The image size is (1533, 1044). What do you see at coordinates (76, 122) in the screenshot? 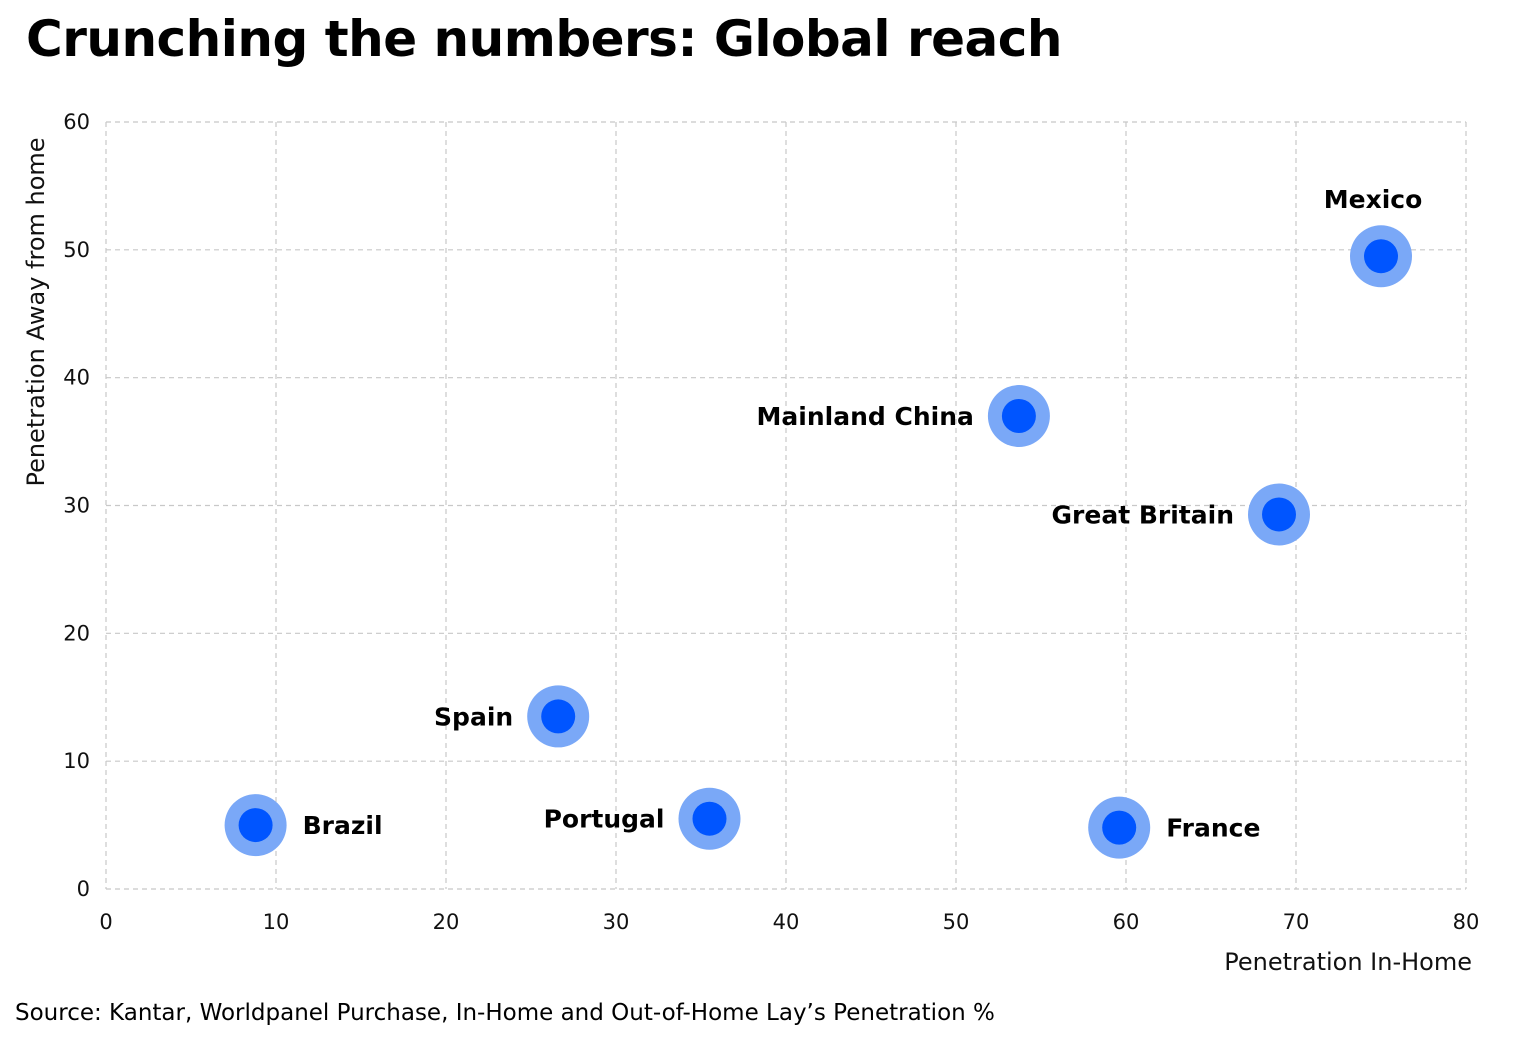
I see `y-tick-label: 60` at bounding box center [76, 122].